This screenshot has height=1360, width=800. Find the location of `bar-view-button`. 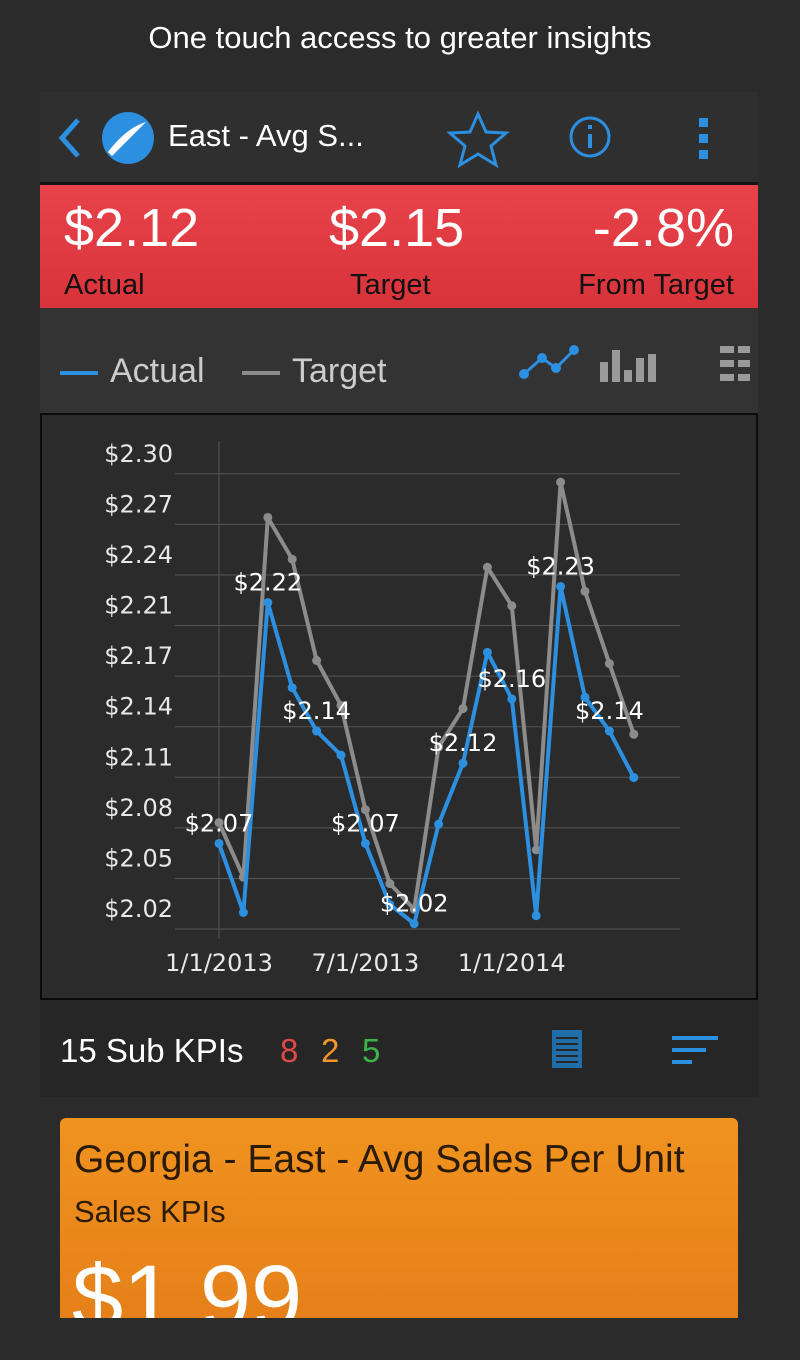

bar-view-button is located at coordinates (628, 366).